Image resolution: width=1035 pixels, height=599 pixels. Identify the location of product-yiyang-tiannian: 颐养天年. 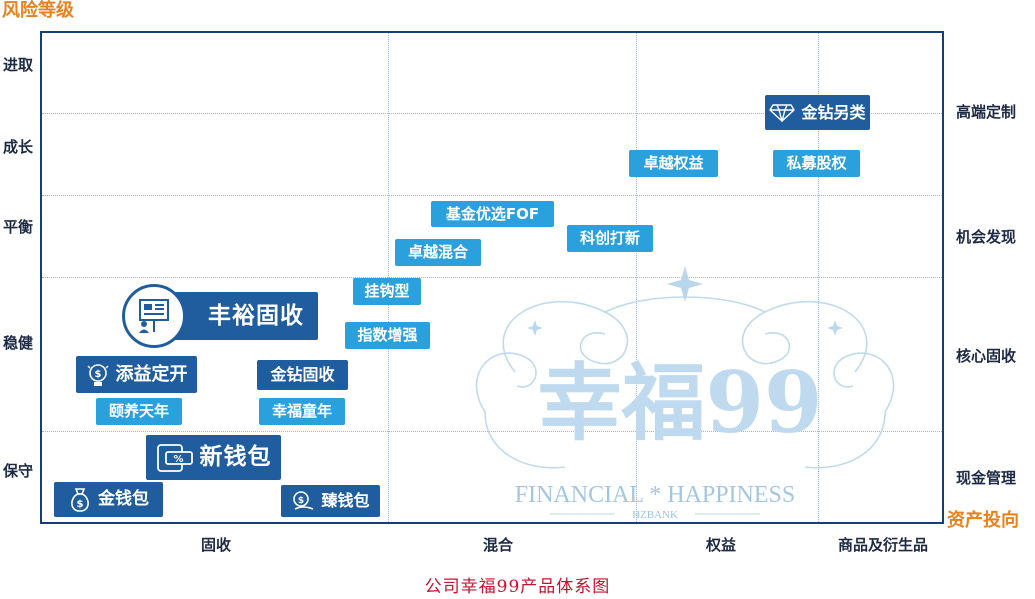
(139, 411).